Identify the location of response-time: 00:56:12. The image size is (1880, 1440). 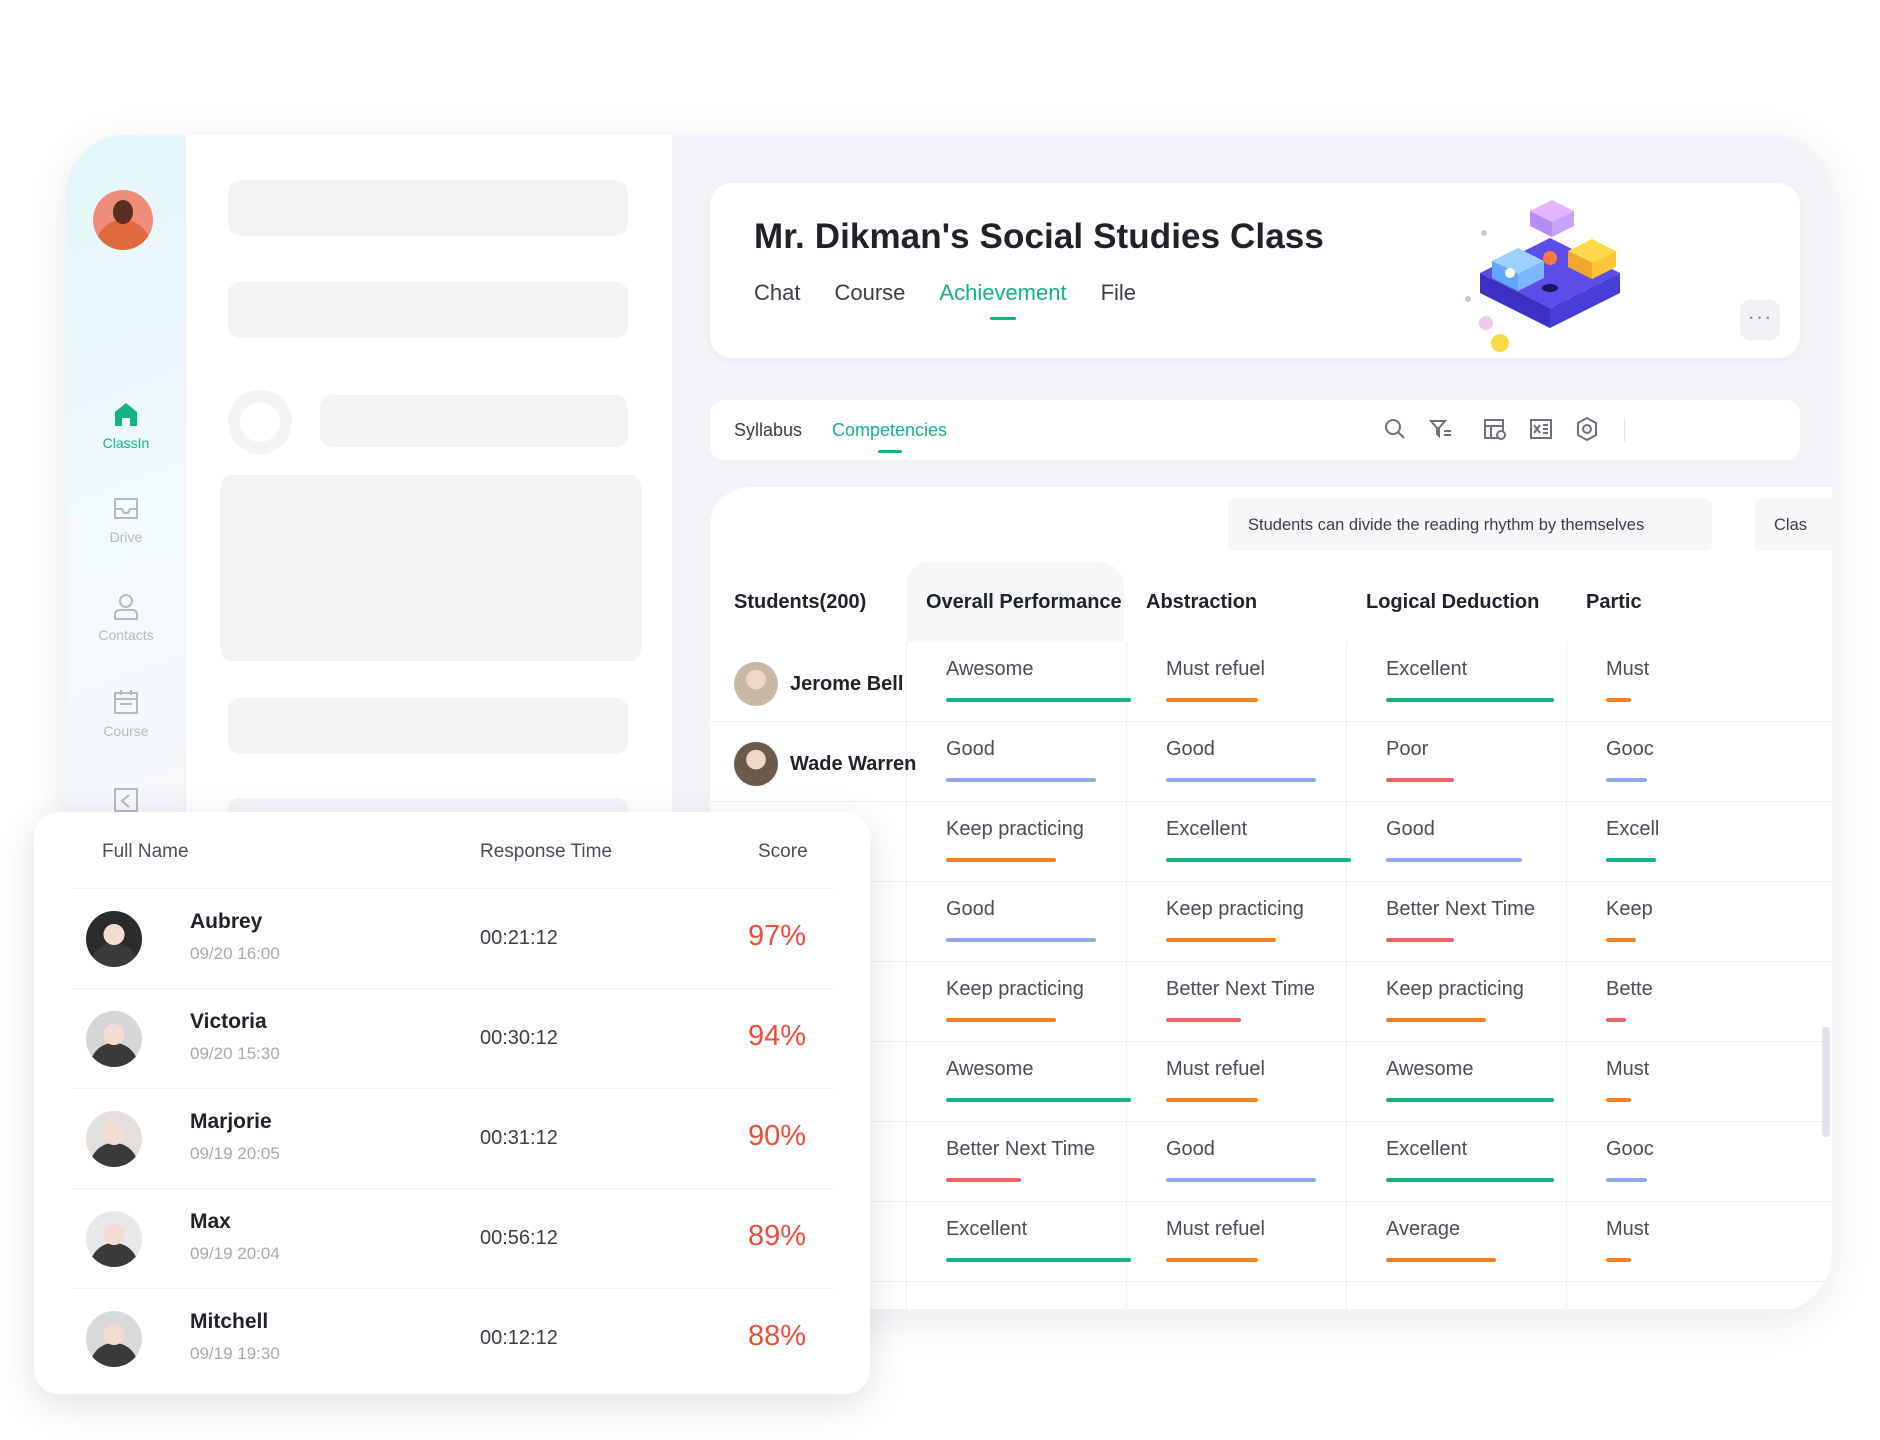
(519, 1238).